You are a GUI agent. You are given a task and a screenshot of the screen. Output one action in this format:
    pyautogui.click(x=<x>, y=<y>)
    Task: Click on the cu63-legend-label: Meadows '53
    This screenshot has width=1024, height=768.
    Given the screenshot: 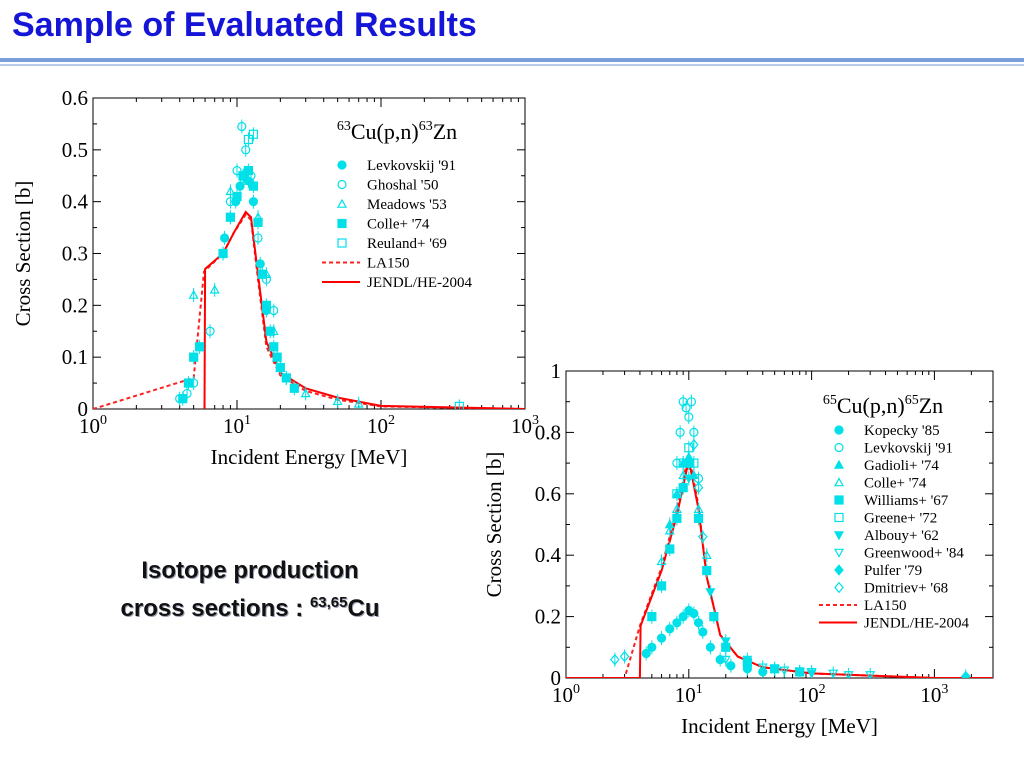 What is the action you would take?
    pyautogui.click(x=407, y=205)
    